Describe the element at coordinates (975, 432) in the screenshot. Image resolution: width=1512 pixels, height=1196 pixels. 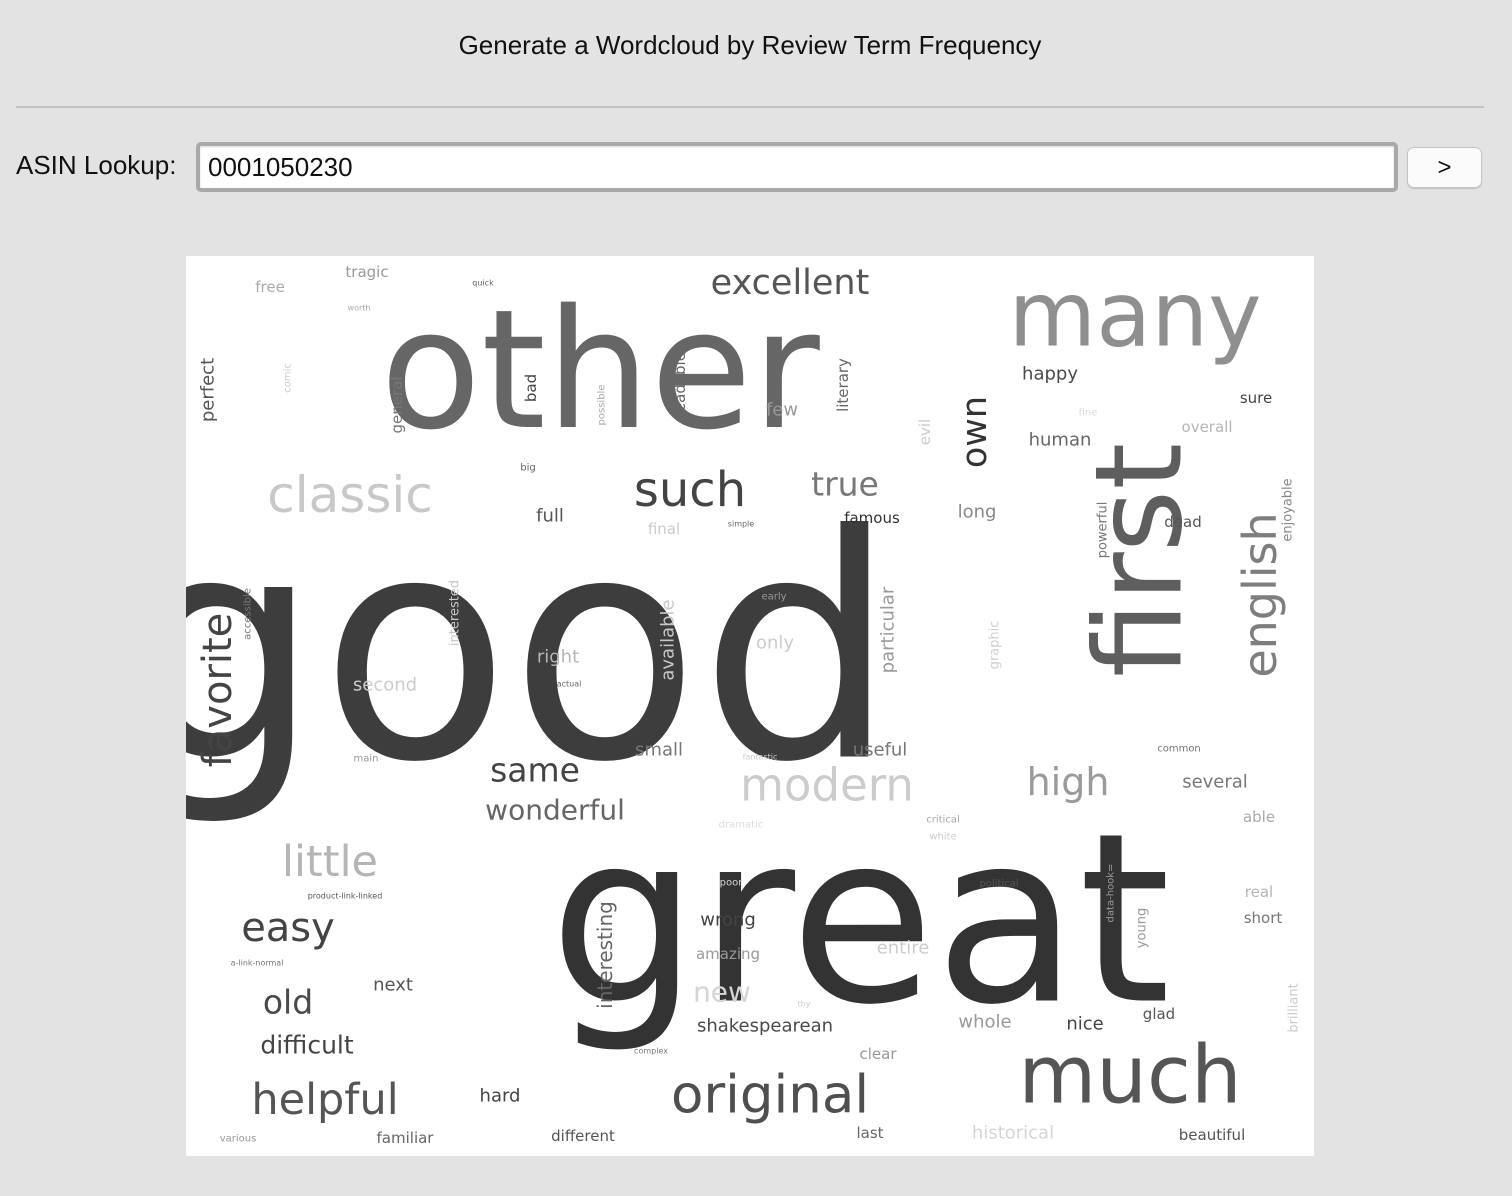
I see `cloud-word-own: own` at that location.